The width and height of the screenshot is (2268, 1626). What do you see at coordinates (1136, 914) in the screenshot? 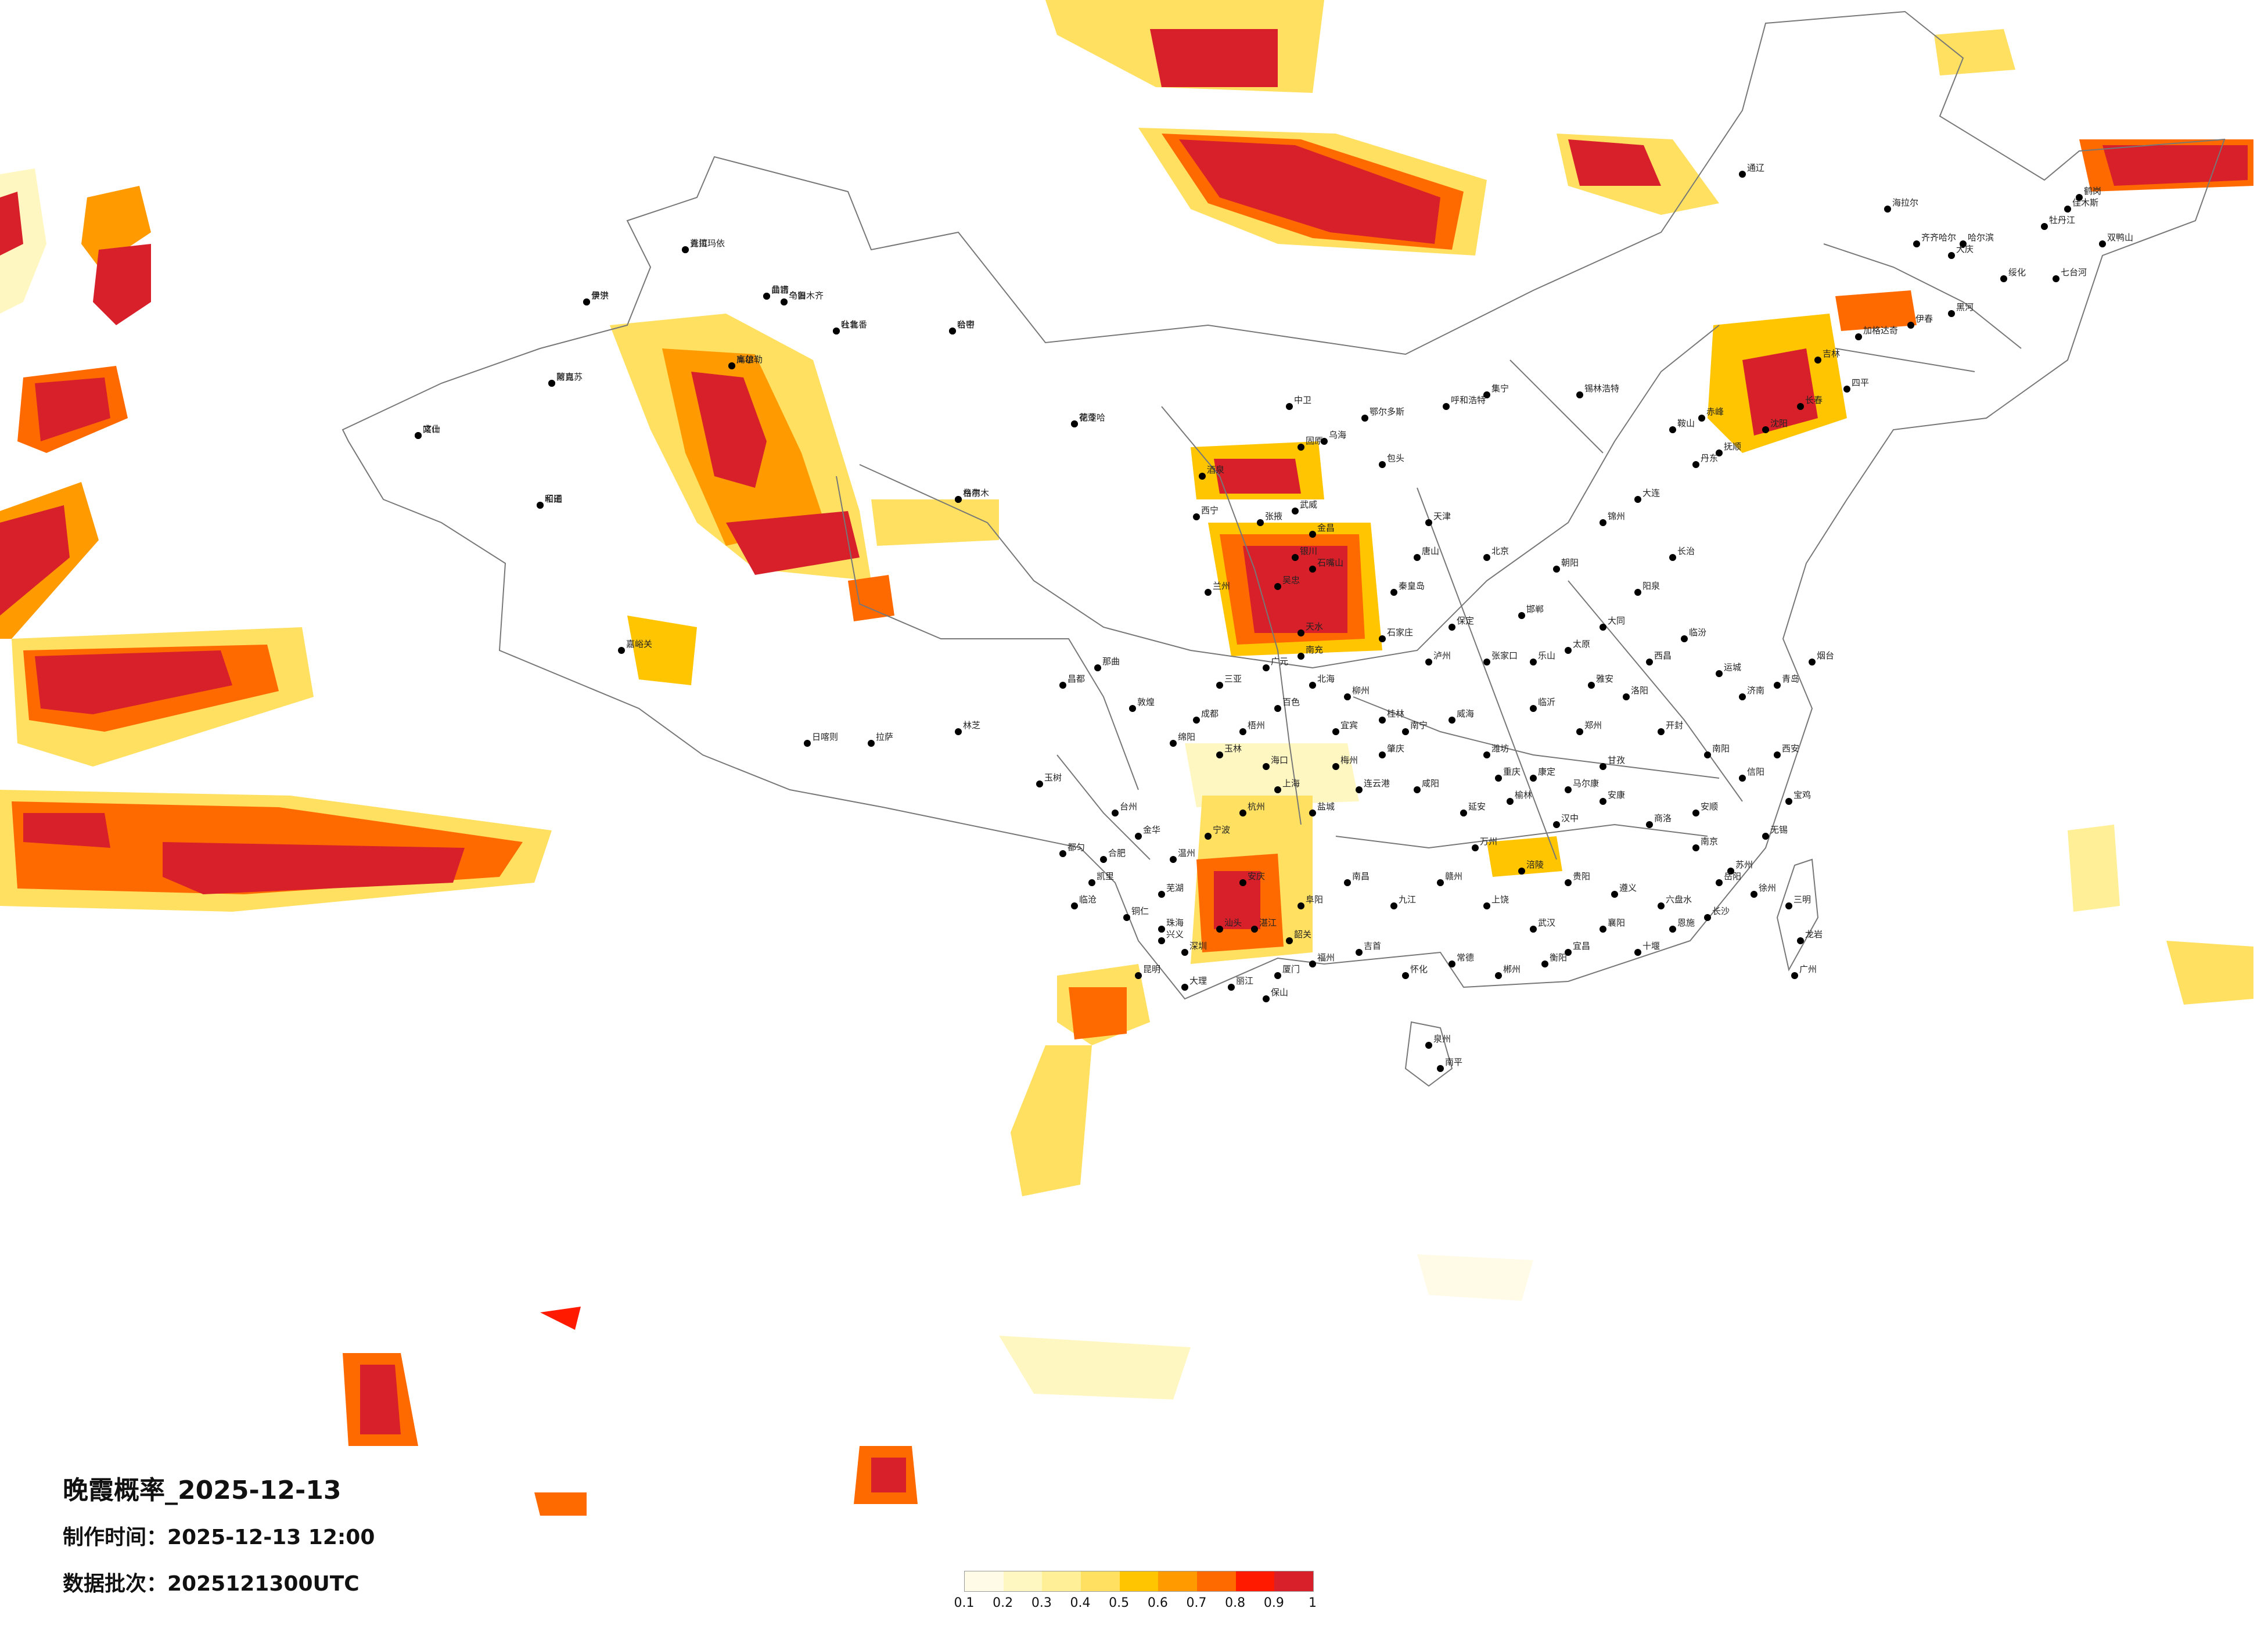
I see `city-marker: 铜仁` at bounding box center [1136, 914].